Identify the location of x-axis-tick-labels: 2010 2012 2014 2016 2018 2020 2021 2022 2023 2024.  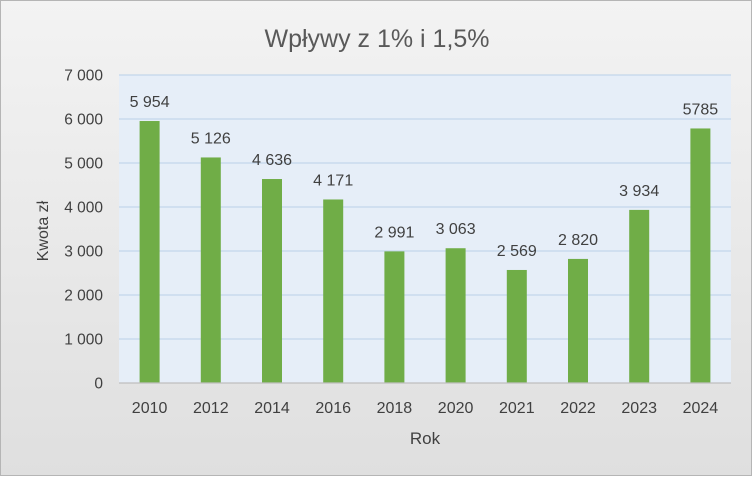
(425, 408).